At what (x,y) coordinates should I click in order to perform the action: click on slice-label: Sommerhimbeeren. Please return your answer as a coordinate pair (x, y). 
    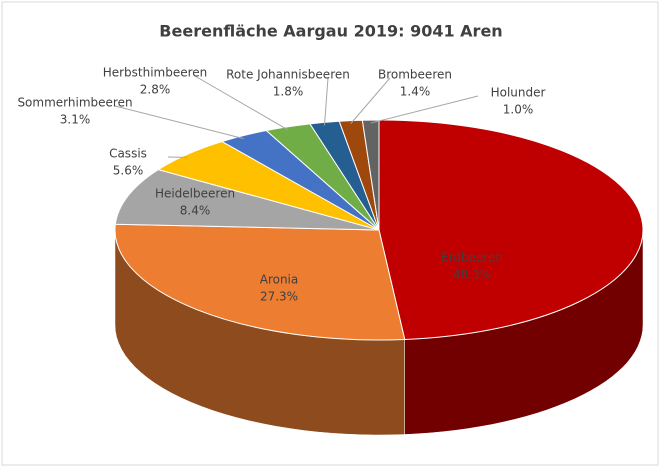
    Looking at the image, I should click on (74, 103).